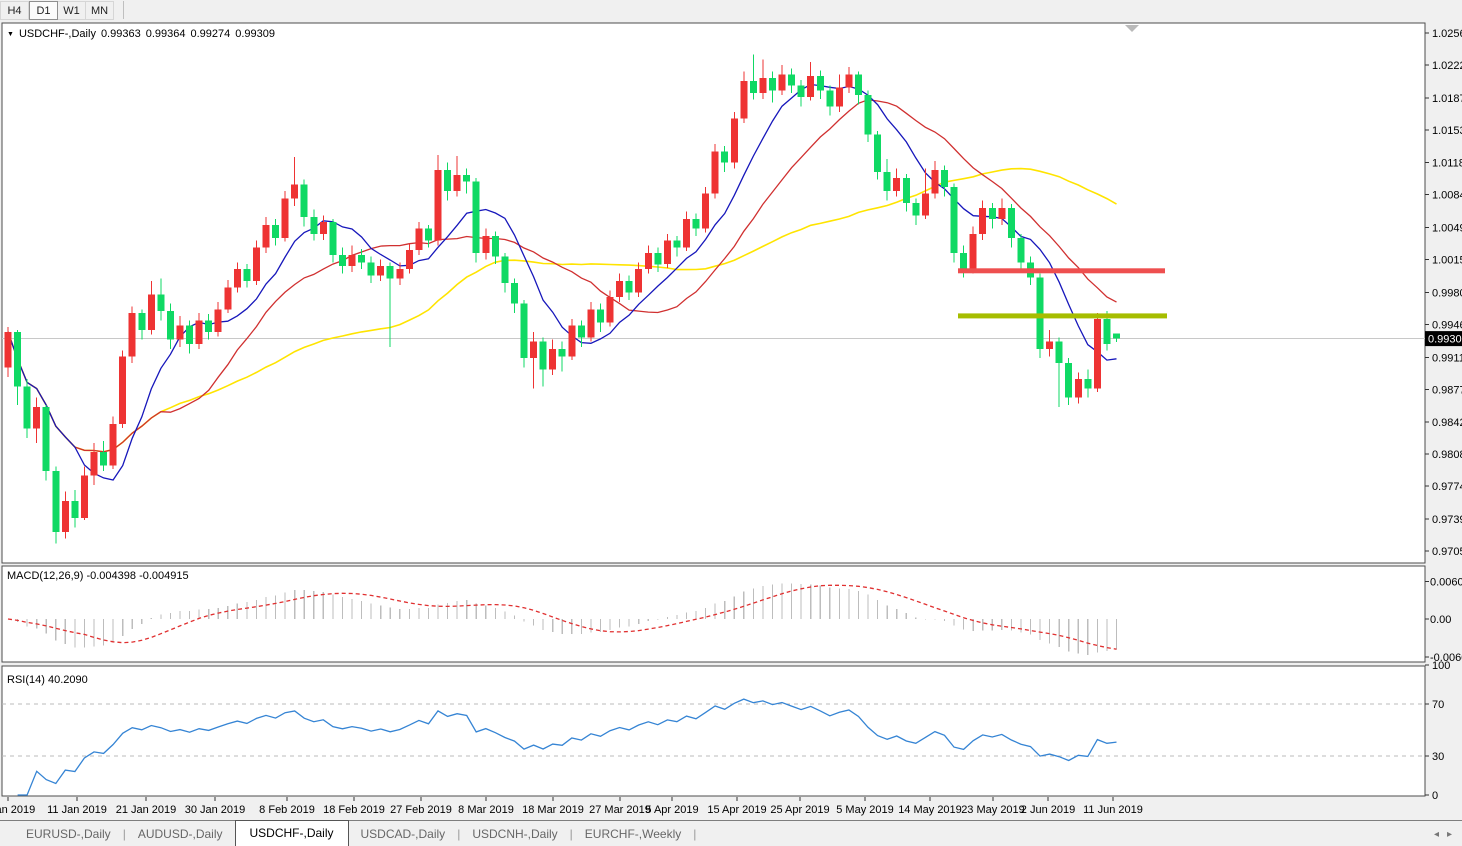  What do you see at coordinates (1447, 34) in the screenshot?
I see `price-axis-label: 1.02560` at bounding box center [1447, 34].